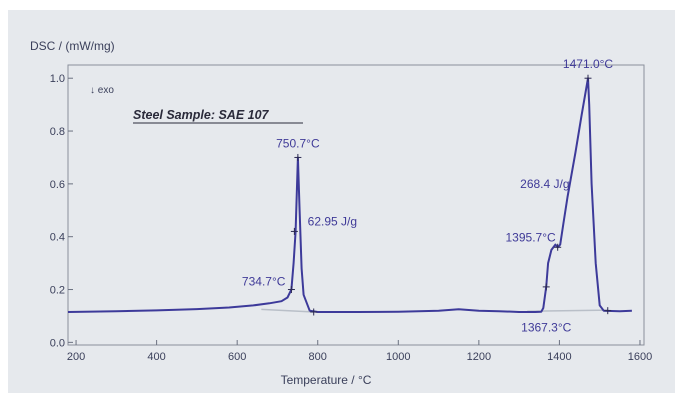  Describe the element at coordinates (531, 237) in the screenshot. I see `peak-annotation: 1395.7°C` at that location.